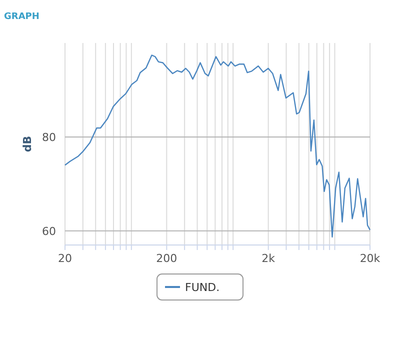  Describe the element at coordinates (27, 144) in the screenshot. I see `y-axis-title: dB` at that location.